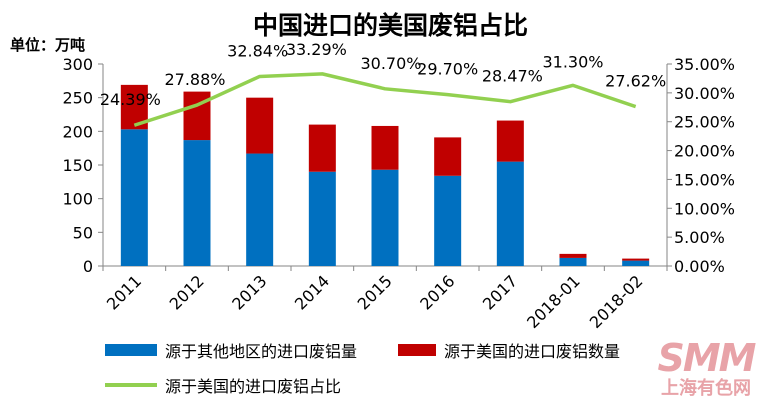 This screenshot has height=408, width=781. What do you see at coordinates (704, 93) in the screenshot?
I see `y-right-tick-label: 30.00%` at bounding box center [704, 93].